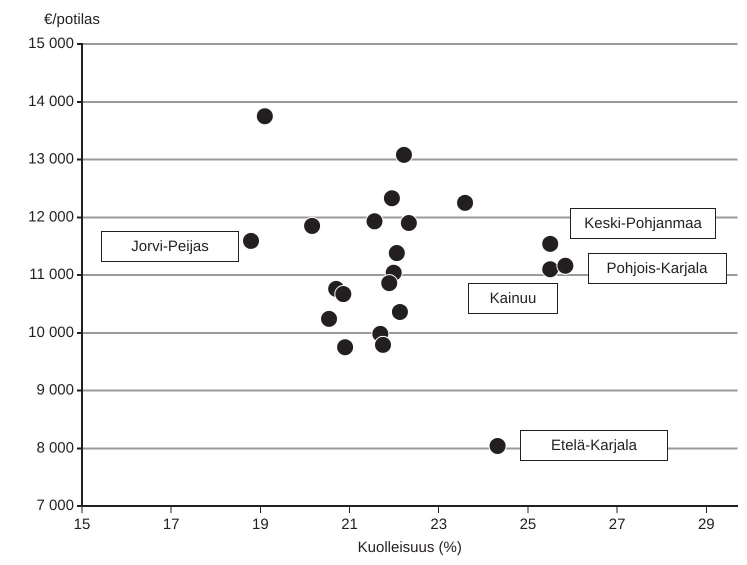 This screenshot has height=565, width=747. I want to click on x-tick-label: 23, so click(439, 525).